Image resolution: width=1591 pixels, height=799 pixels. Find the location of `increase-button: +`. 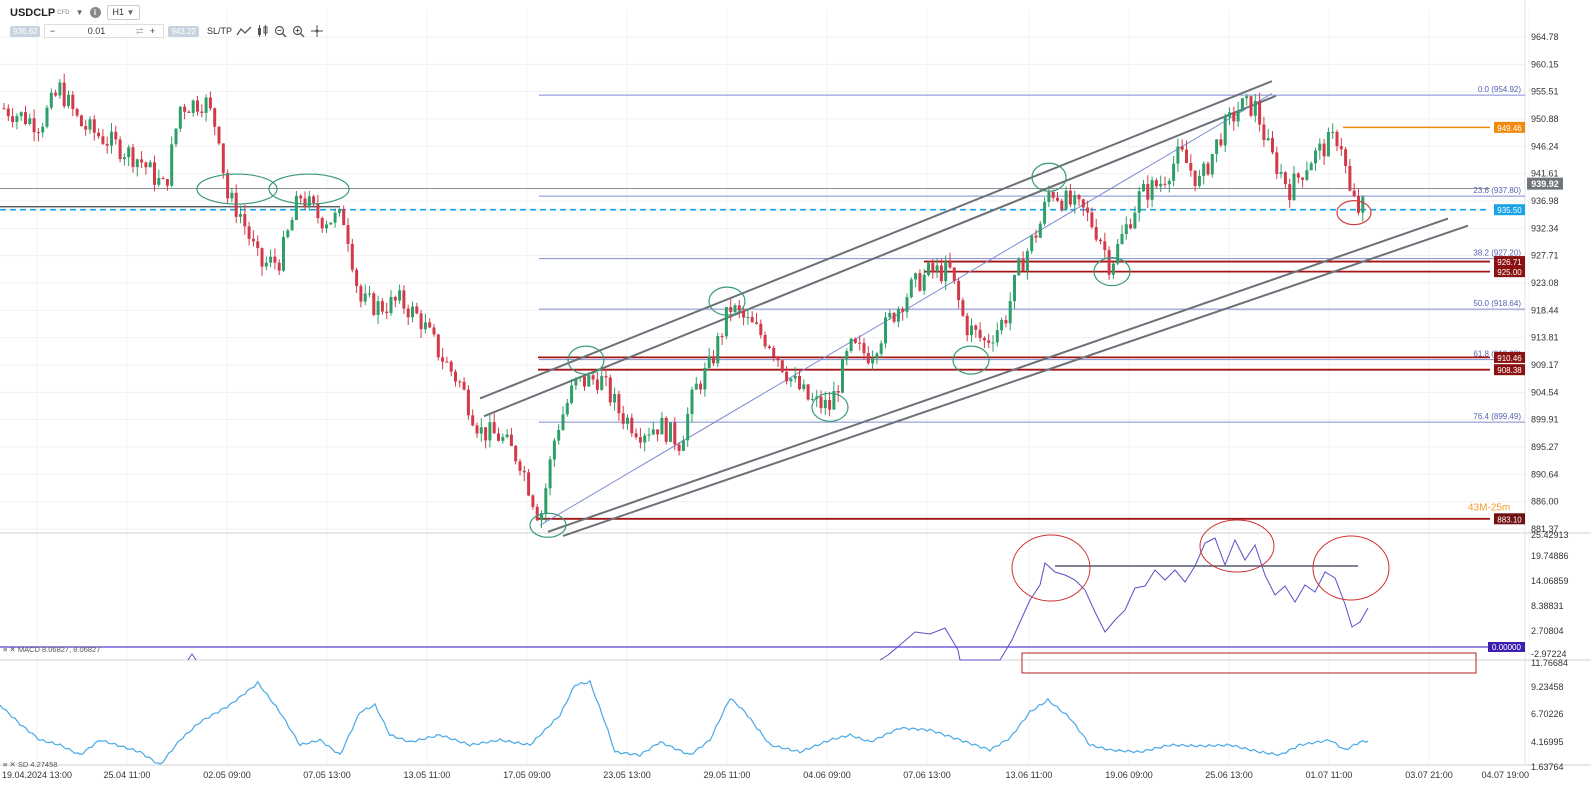

increase-button: + is located at coordinates (152, 31).